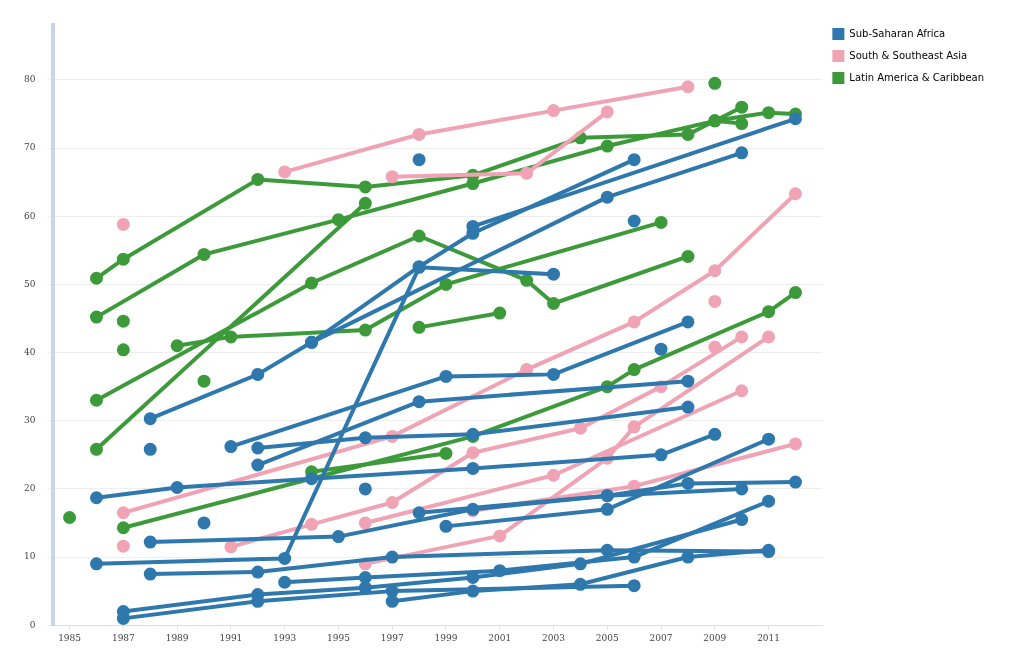 The image size is (1012, 659). I want to click on x-tick-label: 2007, so click(661, 637).